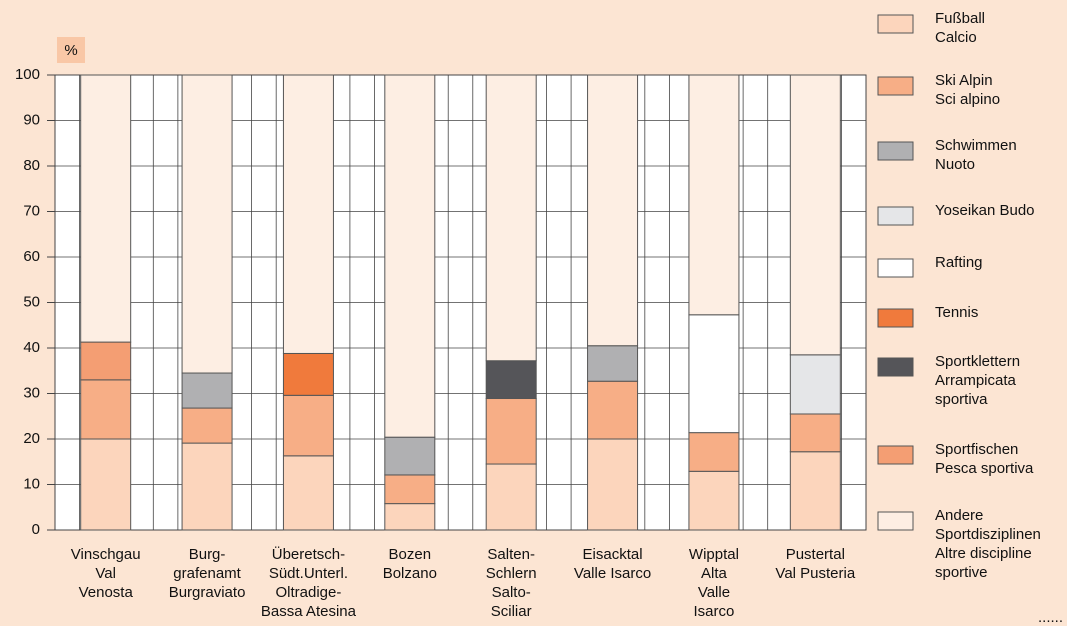  What do you see at coordinates (105, 573) in the screenshot?
I see `x-tick-label: Vinschgau Val Venosta` at bounding box center [105, 573].